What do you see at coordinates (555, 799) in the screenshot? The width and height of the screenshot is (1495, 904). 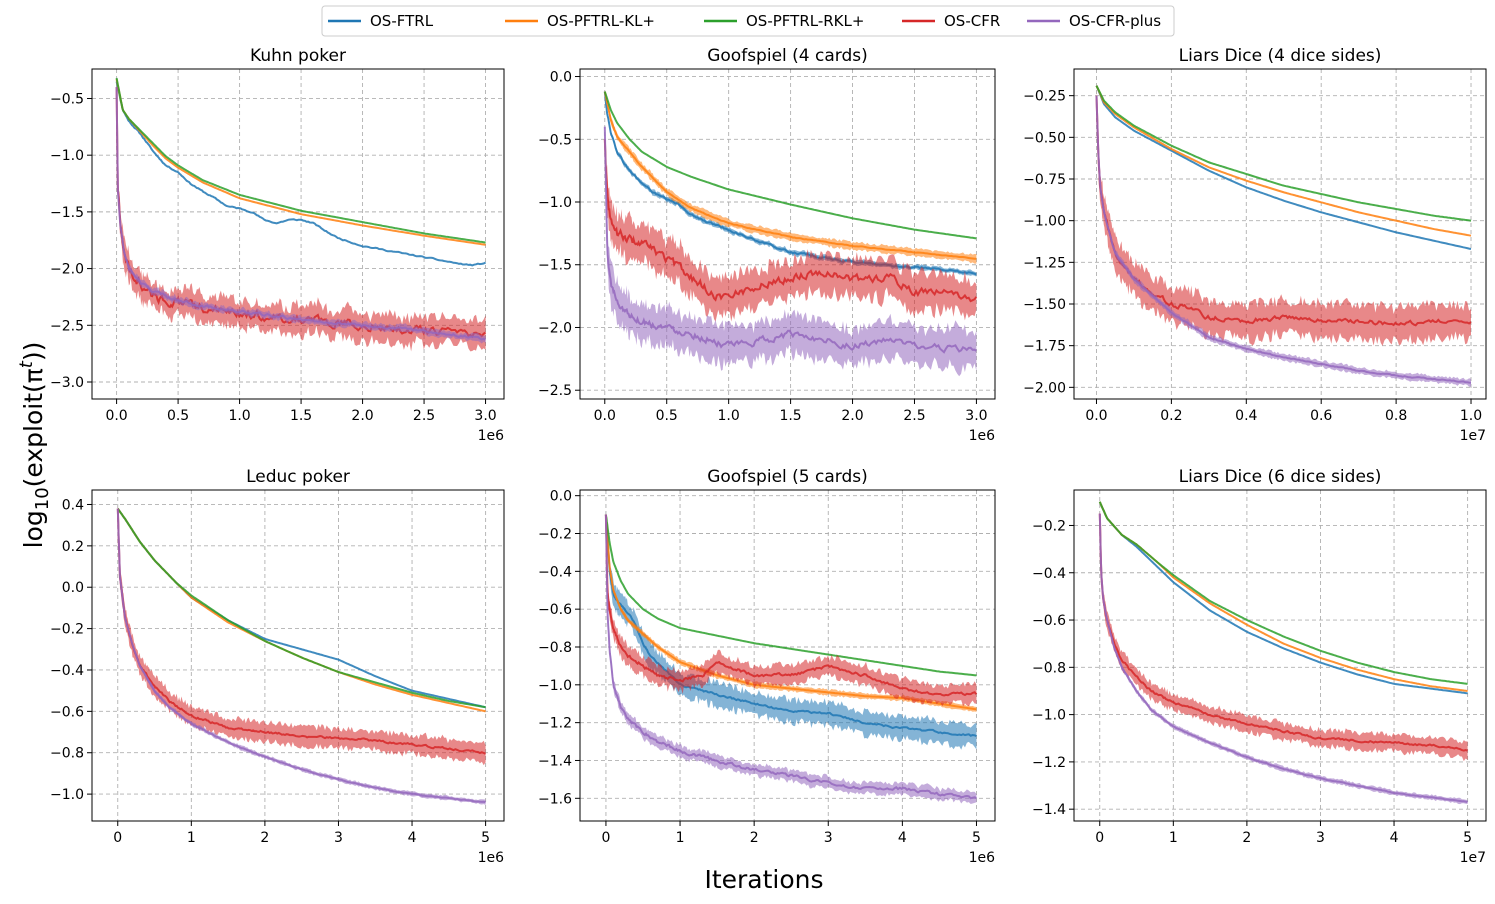 I see `y-tick-label-9: −1.6` at bounding box center [555, 799].